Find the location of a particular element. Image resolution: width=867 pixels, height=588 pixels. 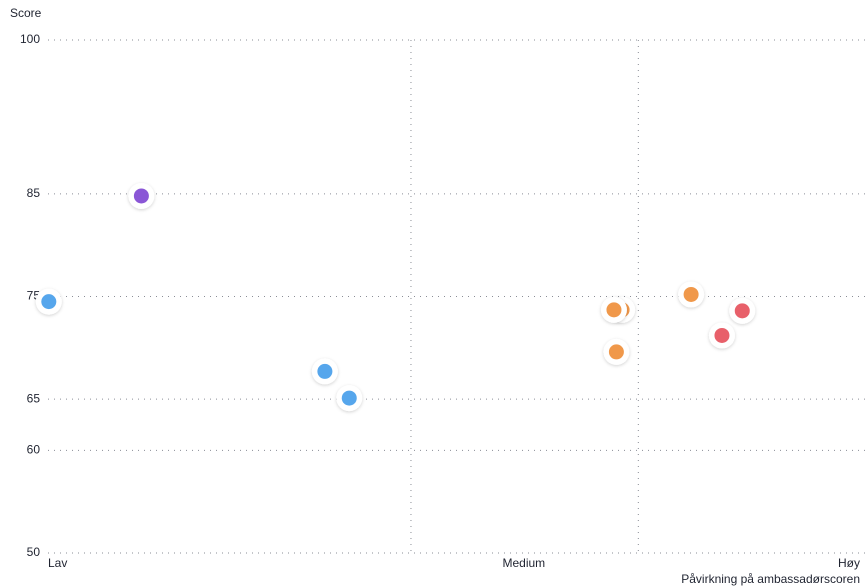

y-tick-label: 100 is located at coordinates (30, 39).